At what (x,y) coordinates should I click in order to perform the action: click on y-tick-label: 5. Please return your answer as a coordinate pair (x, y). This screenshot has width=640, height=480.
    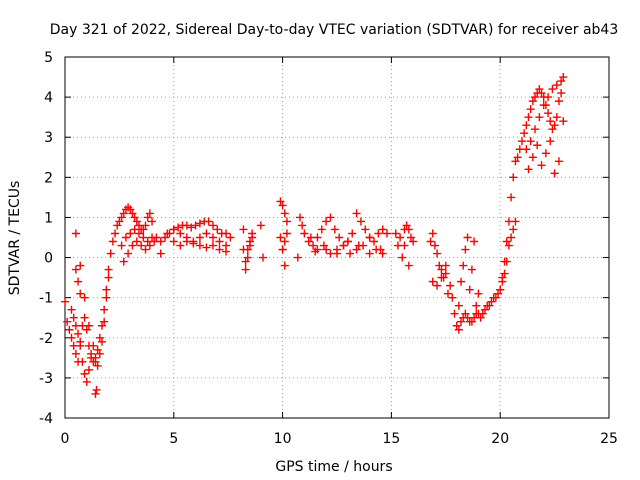
    Looking at the image, I should click on (48, 58).